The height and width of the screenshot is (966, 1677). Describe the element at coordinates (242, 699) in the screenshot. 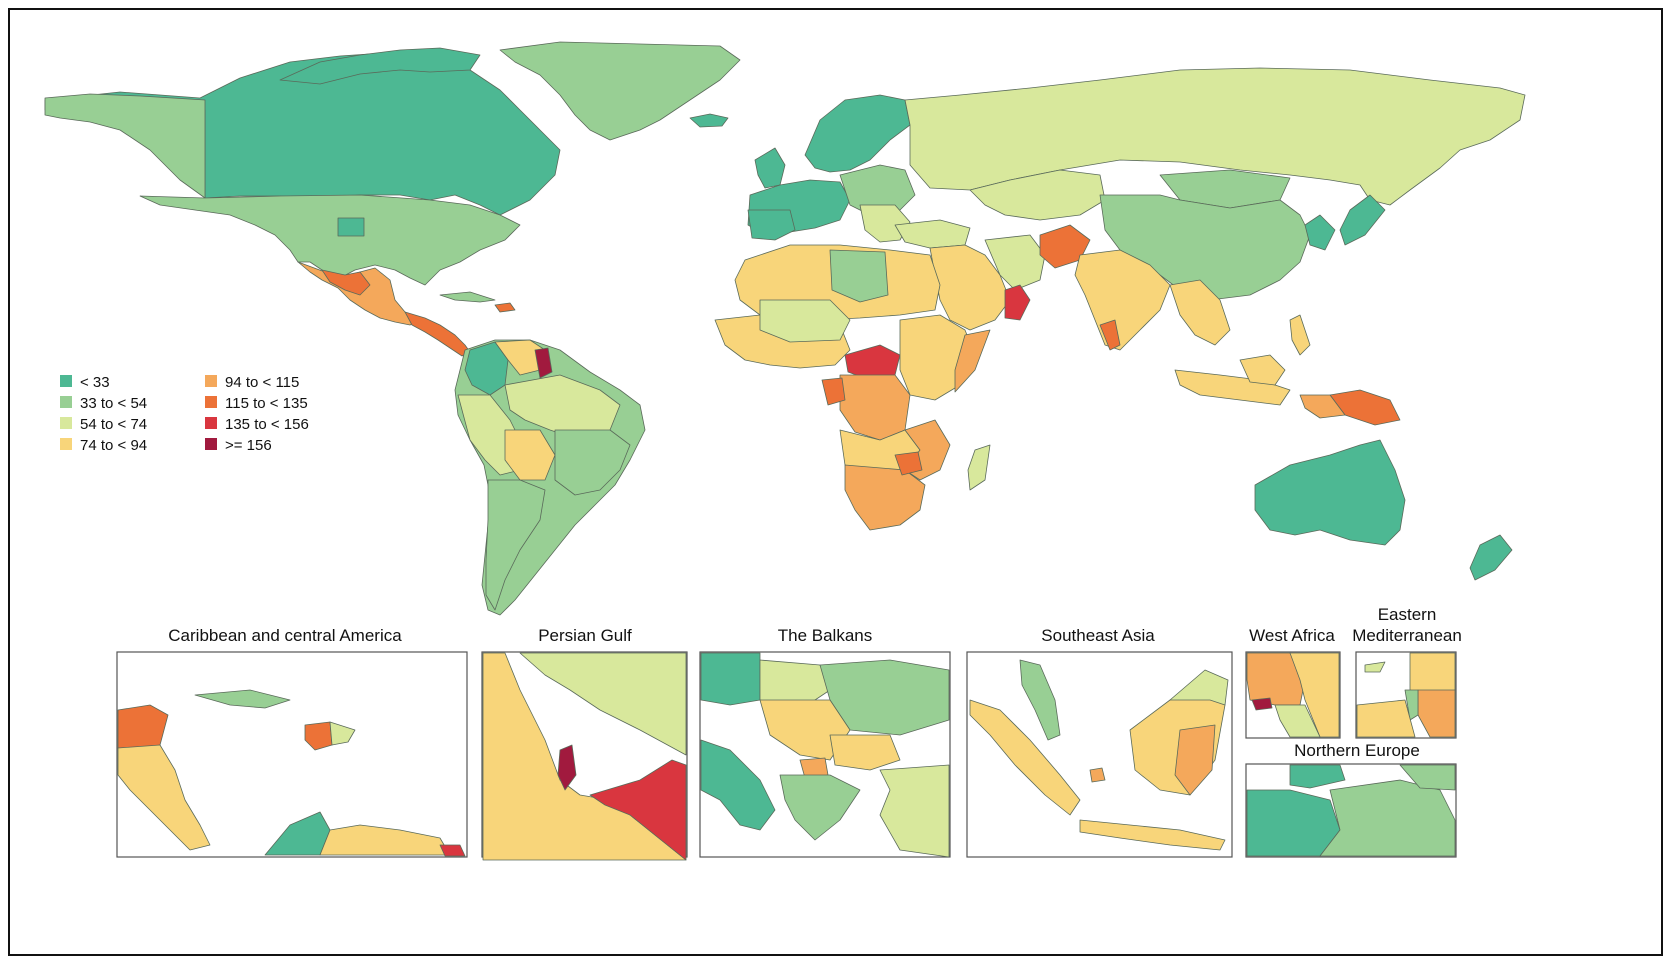

I see `inset-car-cuba` at that location.